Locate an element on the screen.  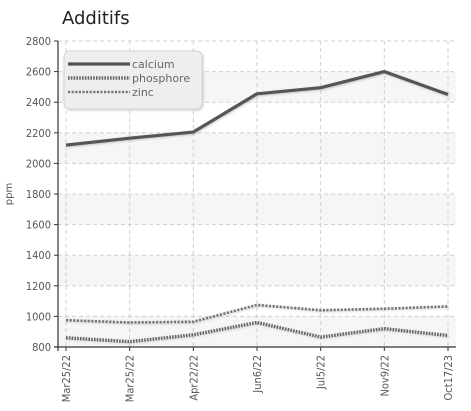
legend-label-phosphore: phosphore is located at coordinates (161, 78).